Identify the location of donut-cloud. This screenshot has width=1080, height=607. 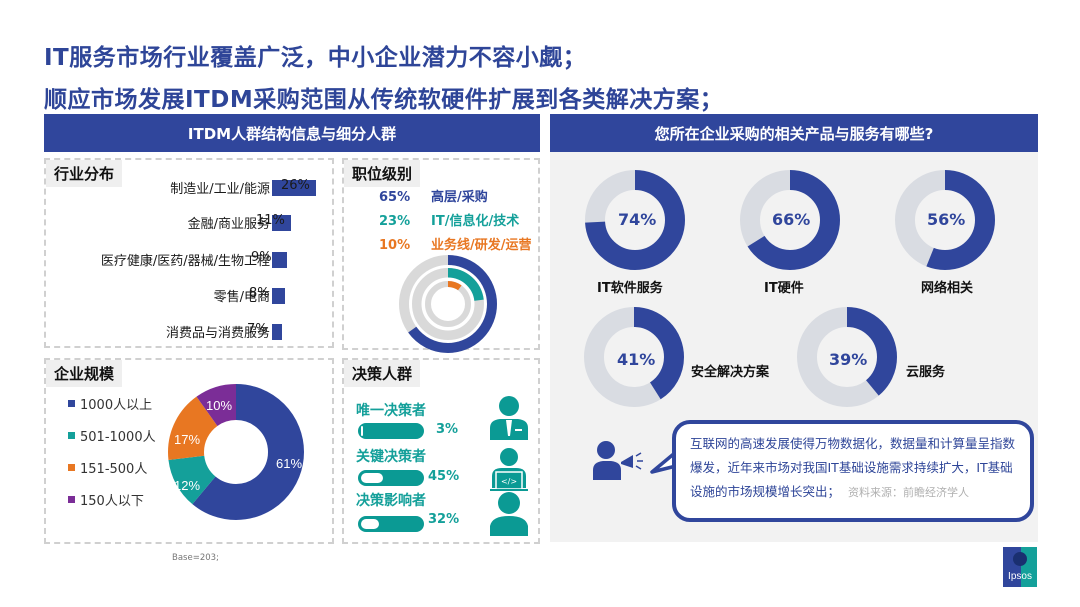
(847, 357).